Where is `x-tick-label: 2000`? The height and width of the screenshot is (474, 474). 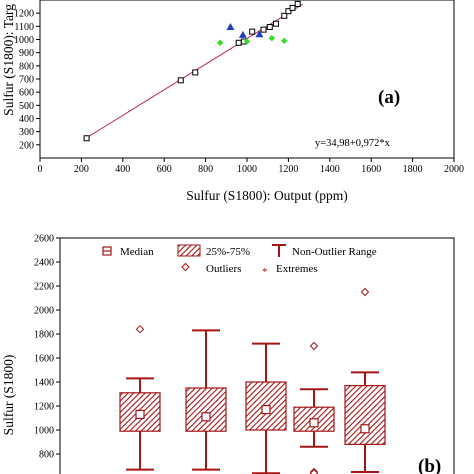 x-tick-label: 2000 is located at coordinates (454, 169).